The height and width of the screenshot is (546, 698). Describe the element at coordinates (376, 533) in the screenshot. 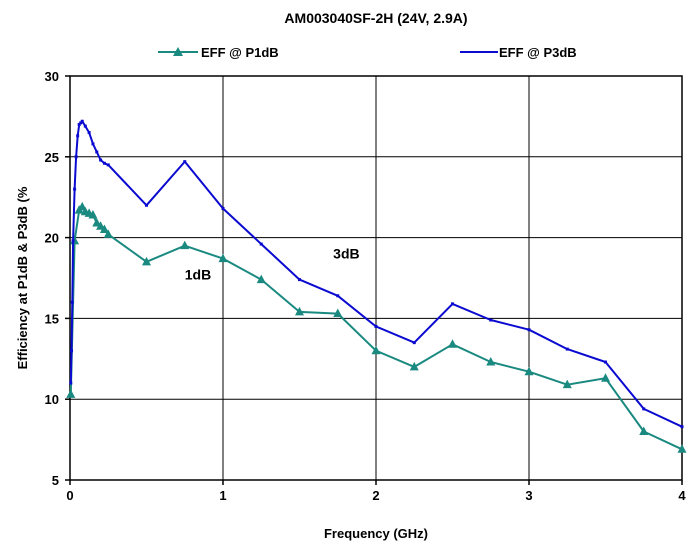

I see `x-axis-label: Frequency (GHz)` at that location.